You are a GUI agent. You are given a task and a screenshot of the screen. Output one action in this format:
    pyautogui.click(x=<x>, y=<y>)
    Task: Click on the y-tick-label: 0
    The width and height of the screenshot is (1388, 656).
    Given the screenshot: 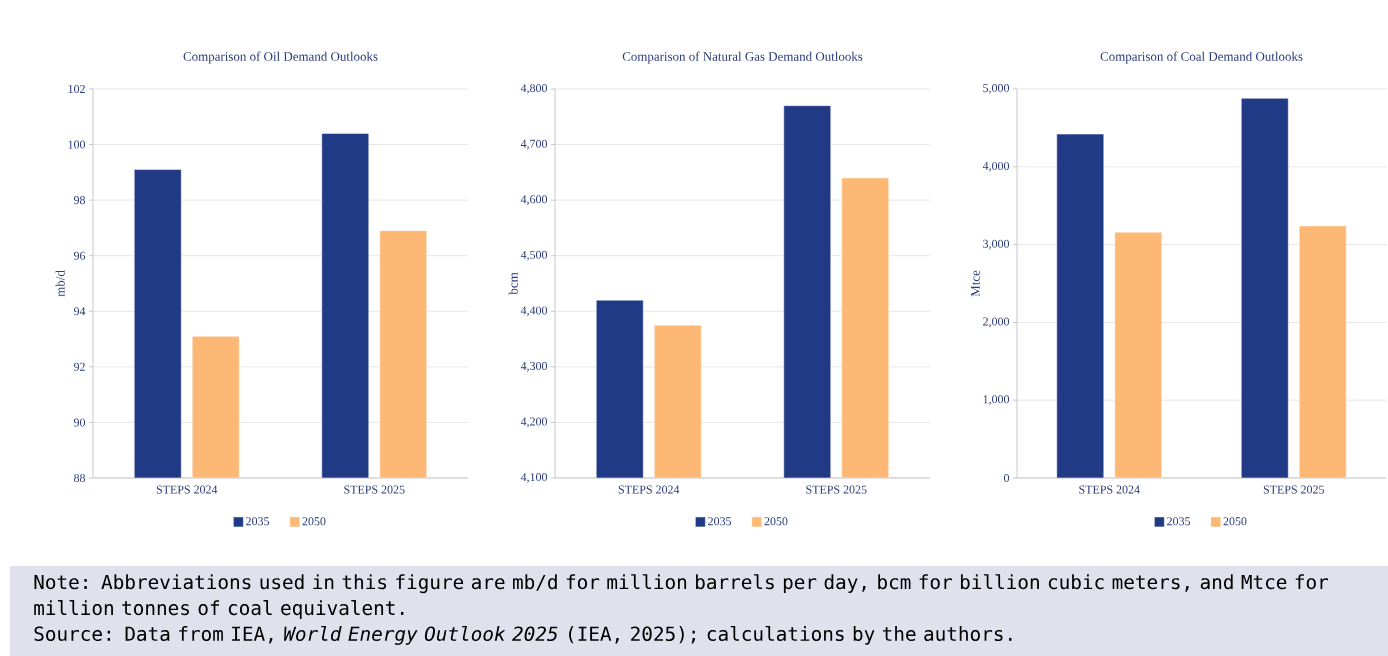 What is the action you would take?
    pyautogui.click(x=1006, y=478)
    